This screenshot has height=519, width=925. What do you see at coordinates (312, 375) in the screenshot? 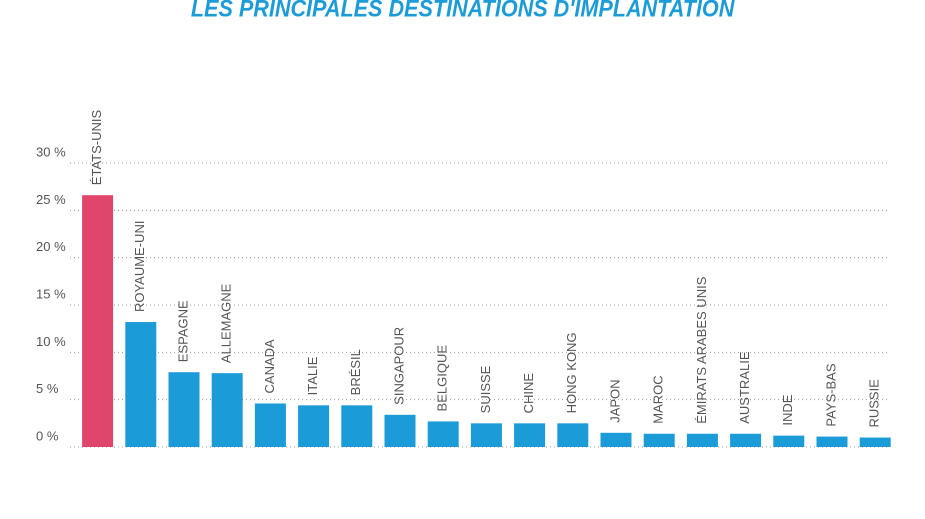
I see `category-label: ITALIE` at bounding box center [312, 375].